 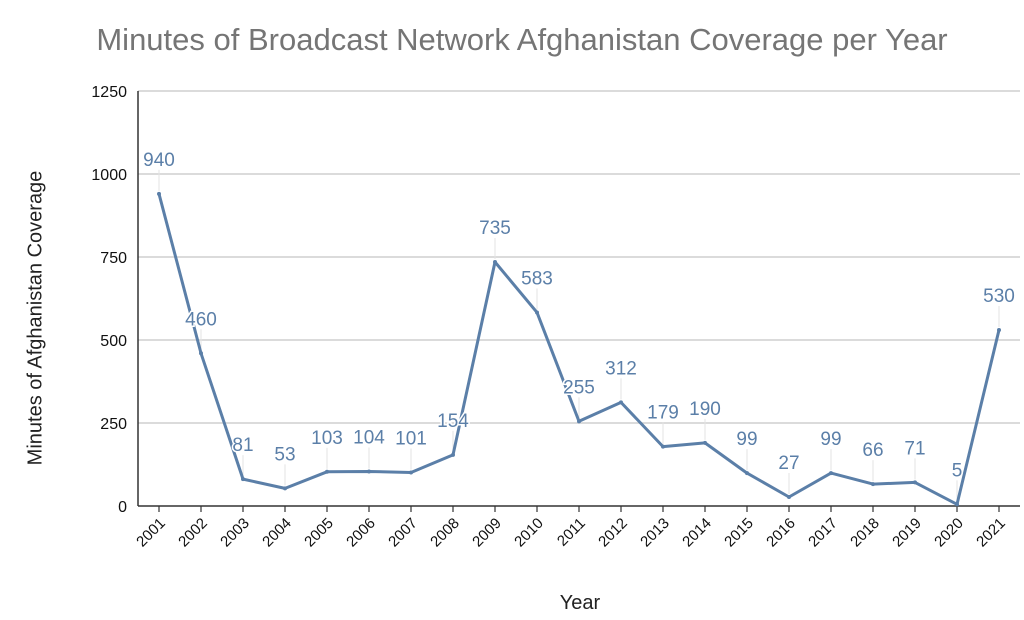 I want to click on y-axis-title: Minutes of Afghanistan Coverage, so click(x=35, y=318).